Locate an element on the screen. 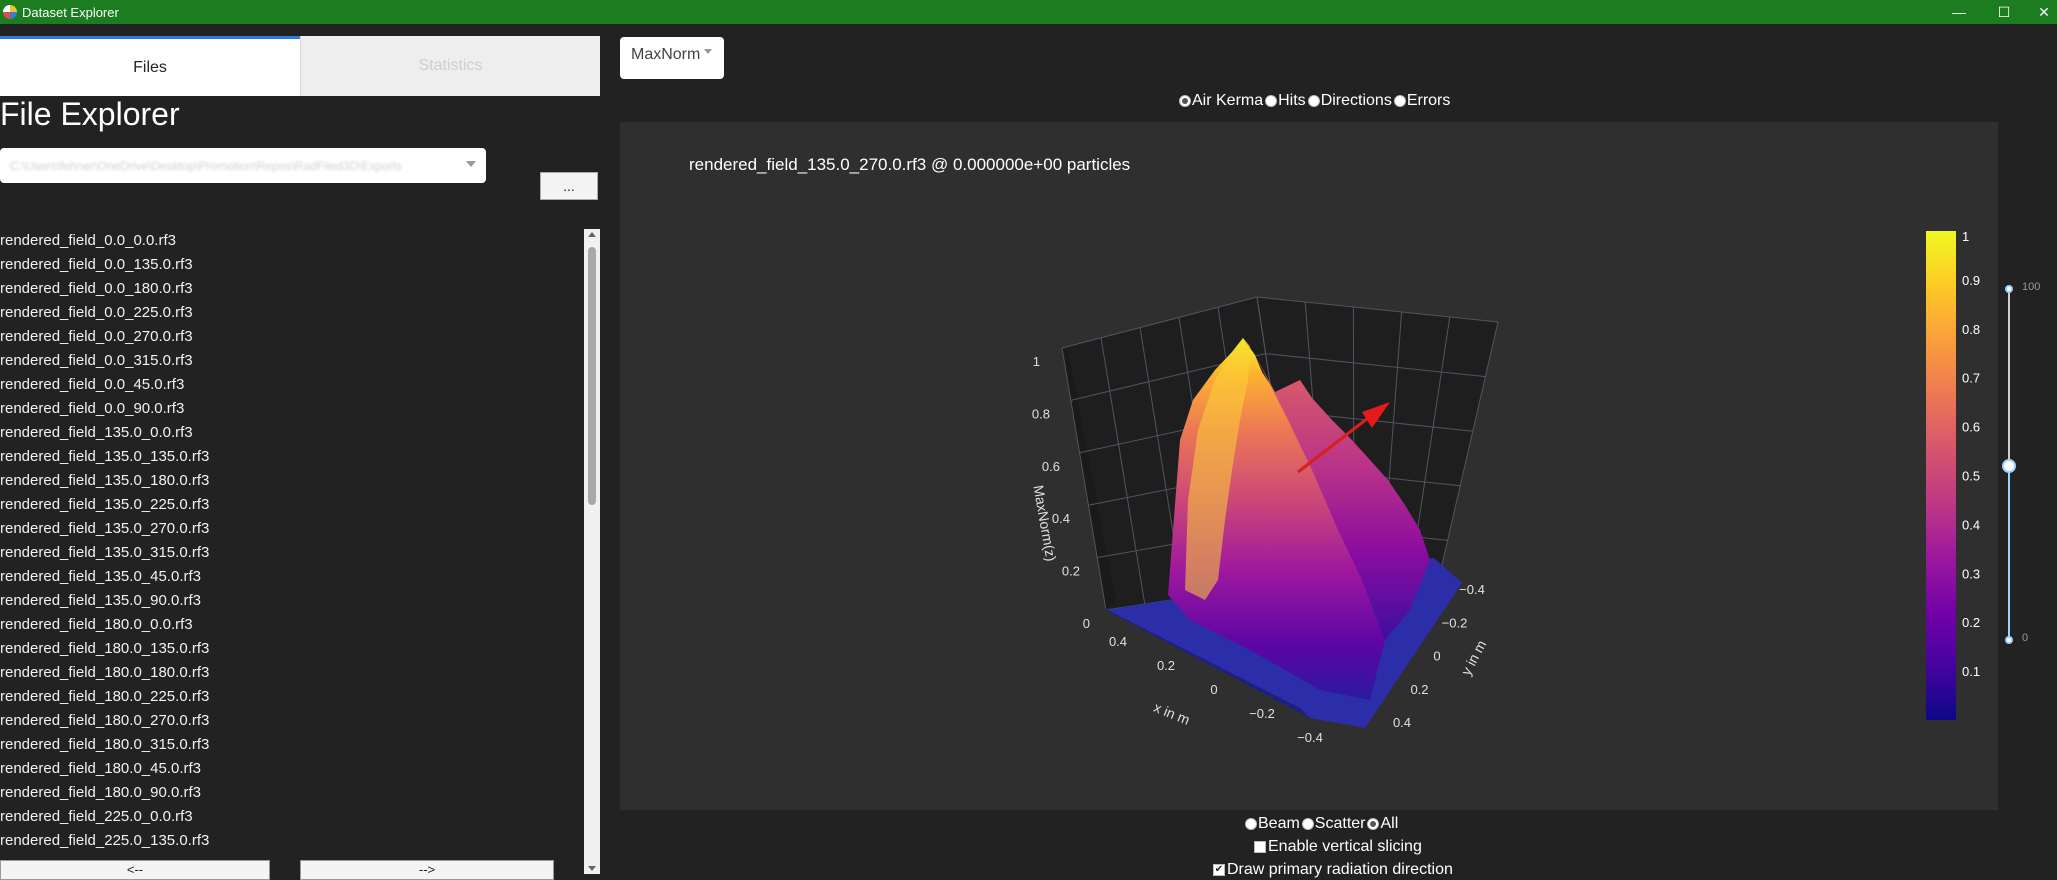 The width and height of the screenshot is (2057, 880). app-icon is located at coordinates (10, 12).